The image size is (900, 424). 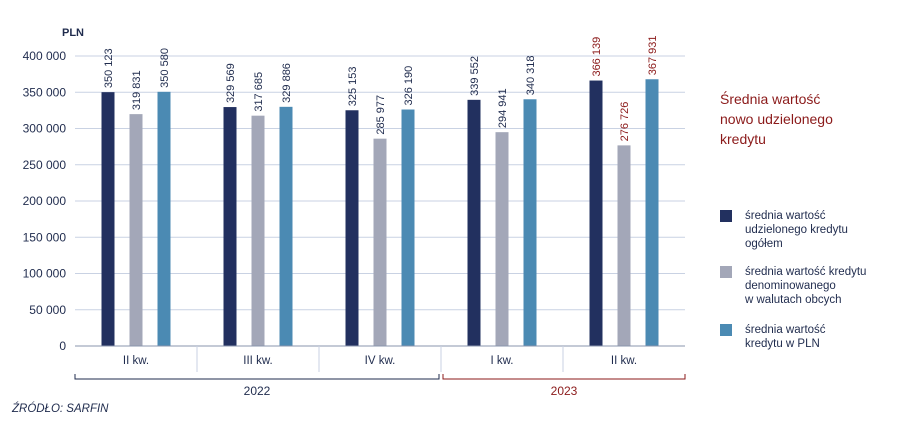 What do you see at coordinates (782, 344) in the screenshot?
I see `legend-entry-line: kredytu w PLN` at bounding box center [782, 344].